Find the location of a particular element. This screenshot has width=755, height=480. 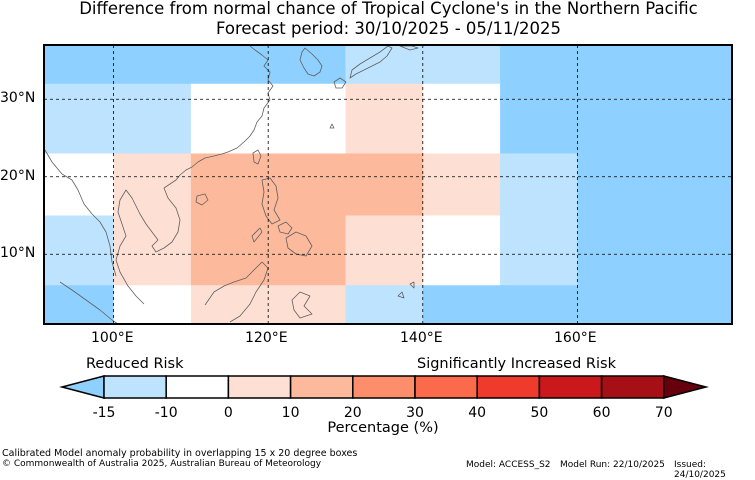

hainan-coastline is located at coordinates (202, 199).